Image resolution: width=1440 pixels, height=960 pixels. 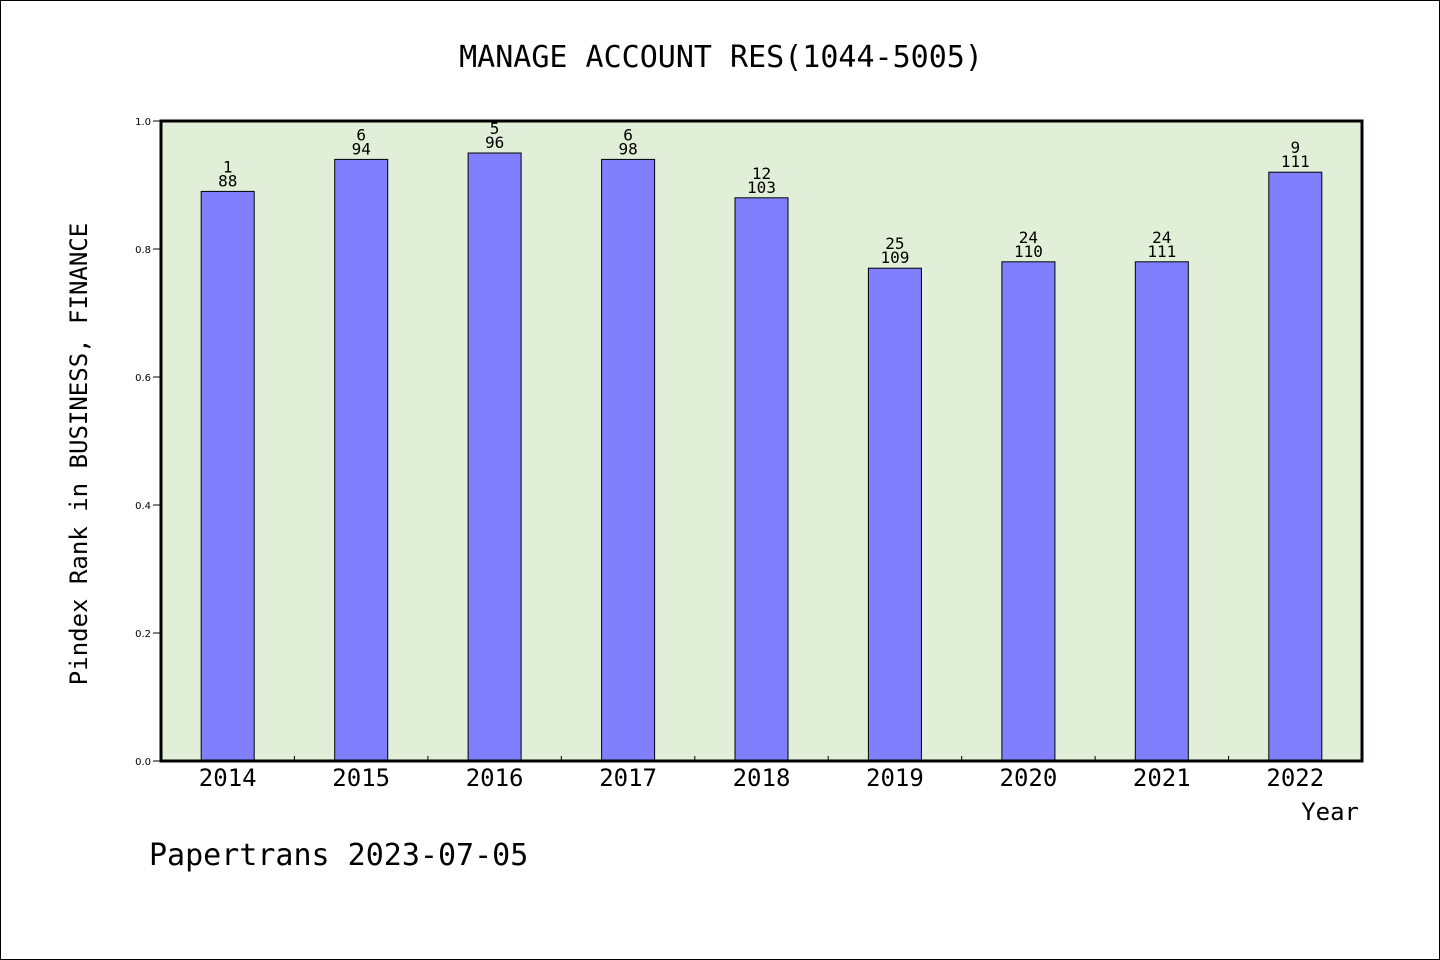 What do you see at coordinates (228, 778) in the screenshot?
I see `x-tick-label-2014: 2014` at bounding box center [228, 778].